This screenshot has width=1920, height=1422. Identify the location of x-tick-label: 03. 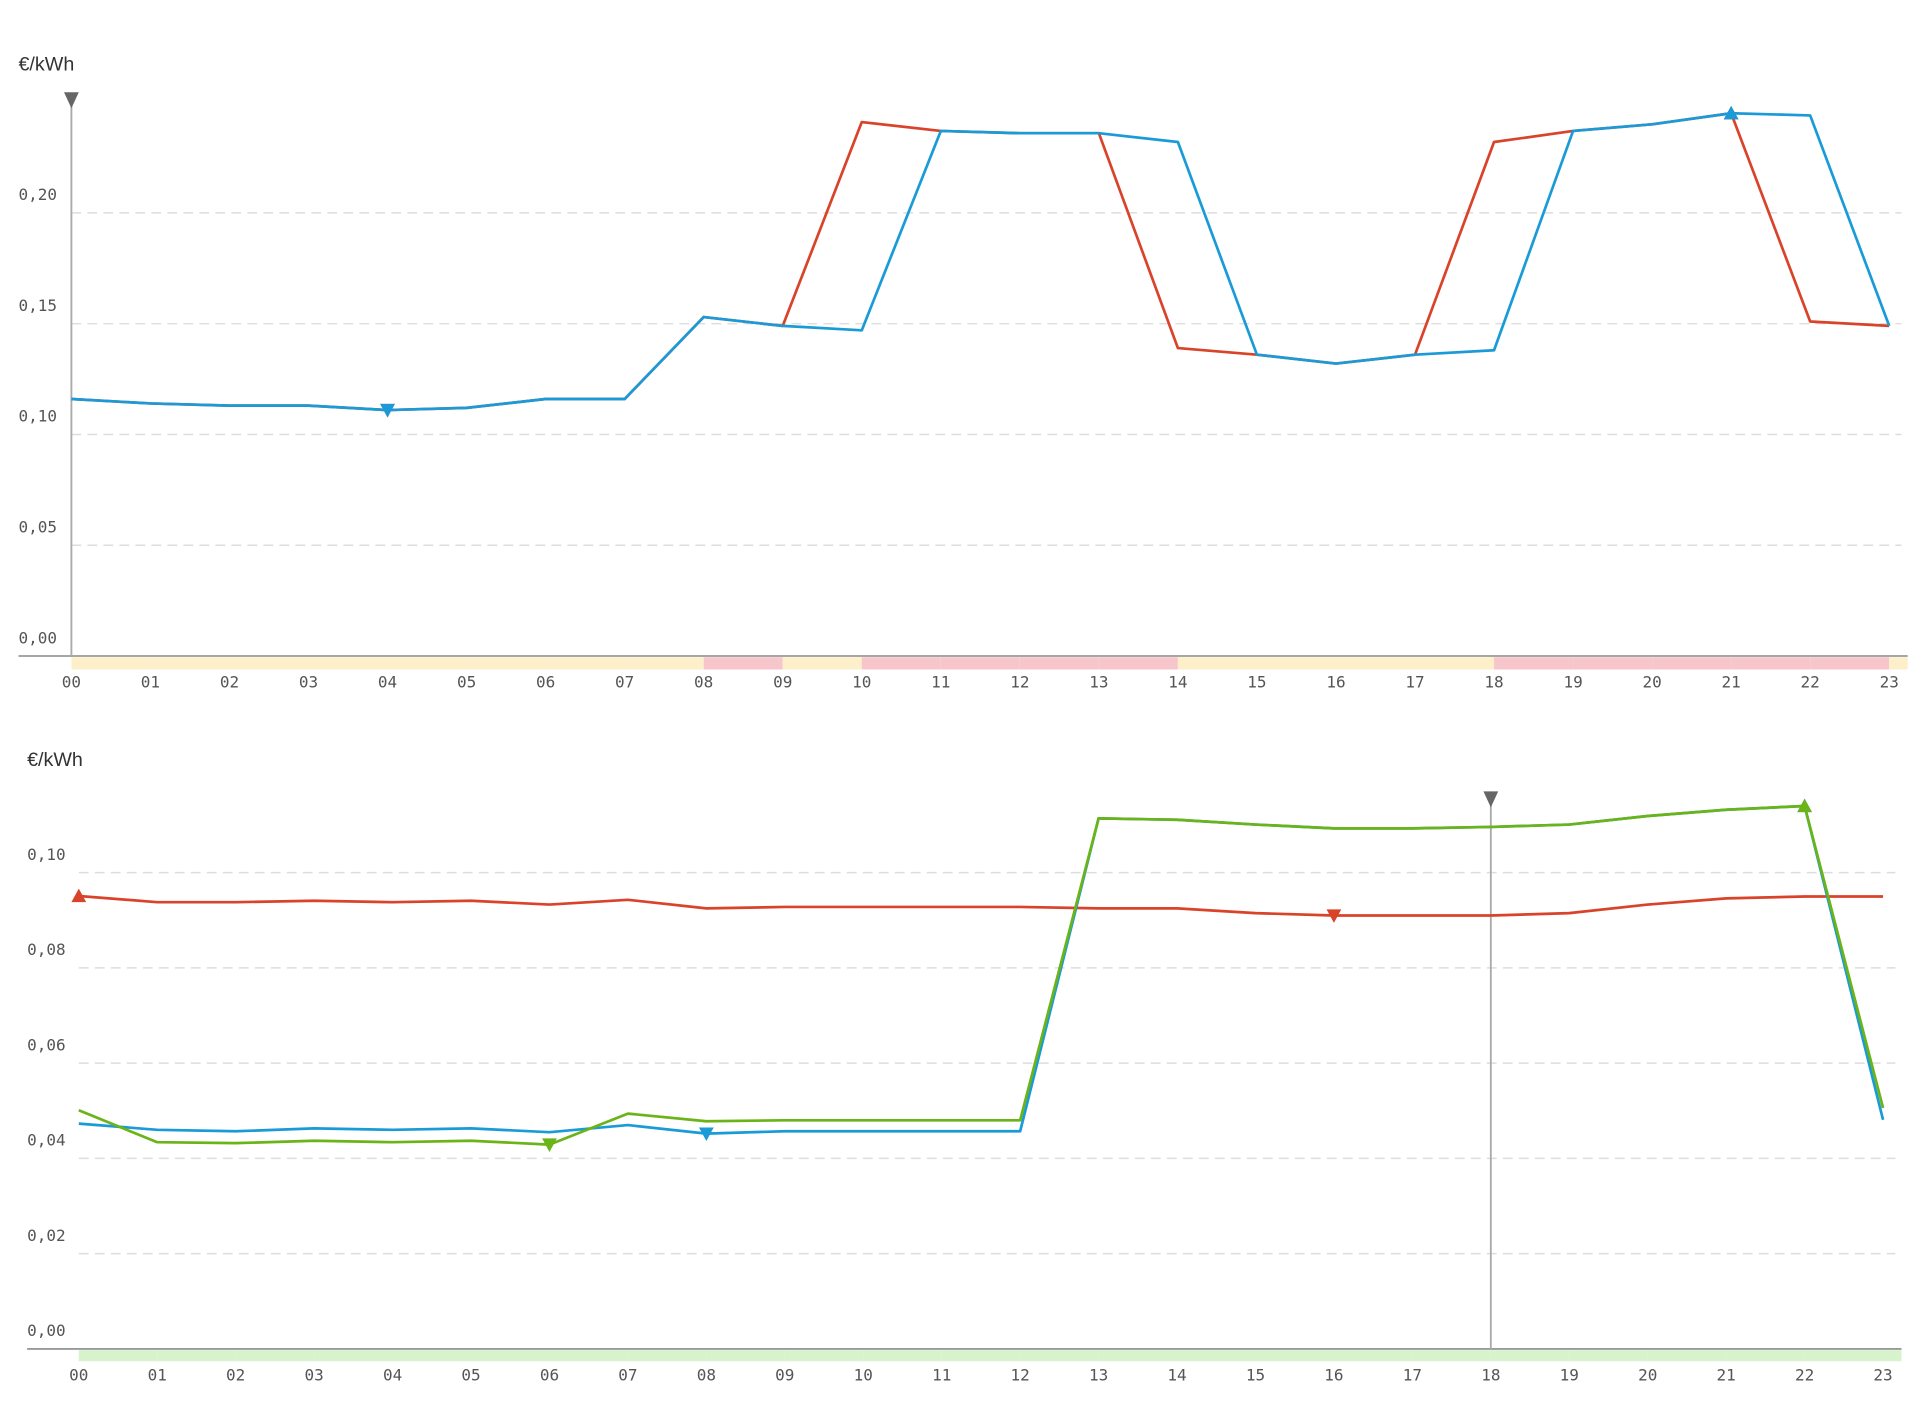
(314, 1374).